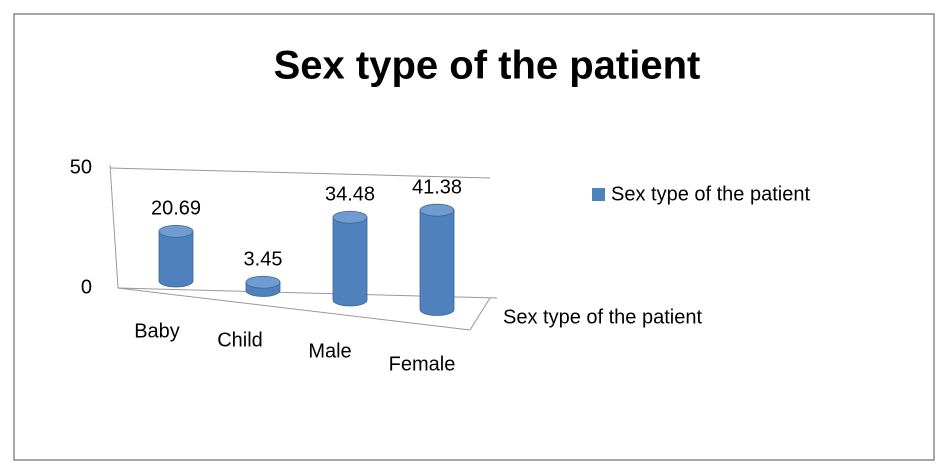 This screenshot has width=948, height=472. I want to click on y-tick-label: 50, so click(81, 167).